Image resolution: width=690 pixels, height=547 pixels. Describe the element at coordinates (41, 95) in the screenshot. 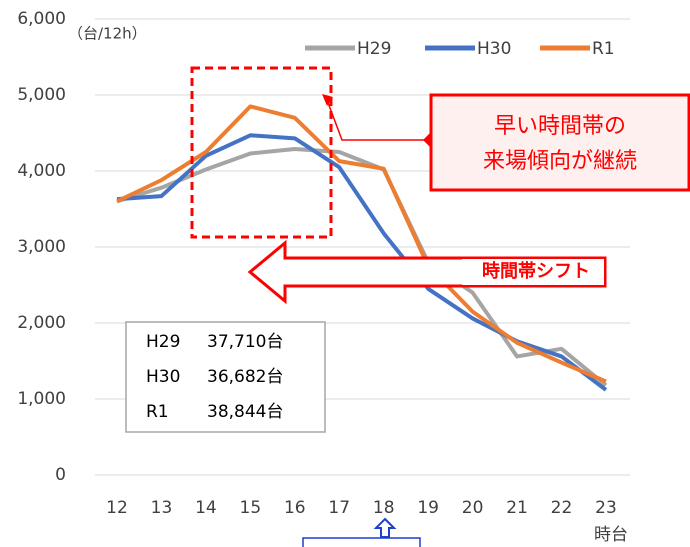

I see `y-tick-label: 5,000` at that location.